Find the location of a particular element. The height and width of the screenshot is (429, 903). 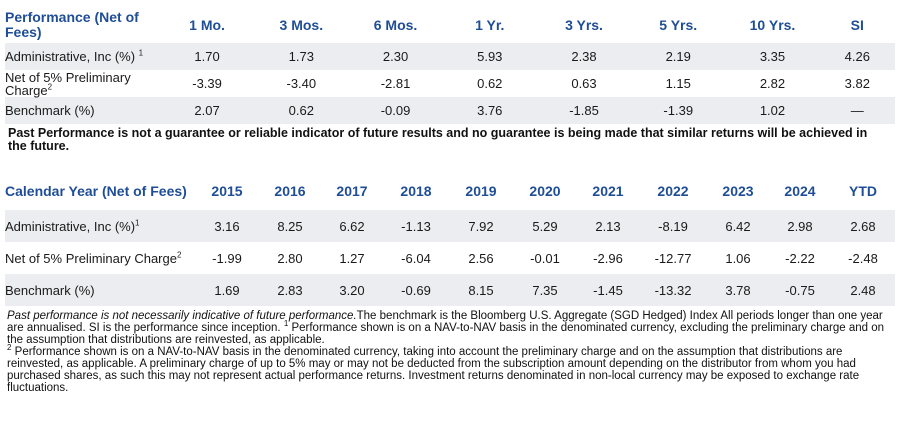

performance-header-title: Performance (Net of Fees) is located at coordinates (72, 24).